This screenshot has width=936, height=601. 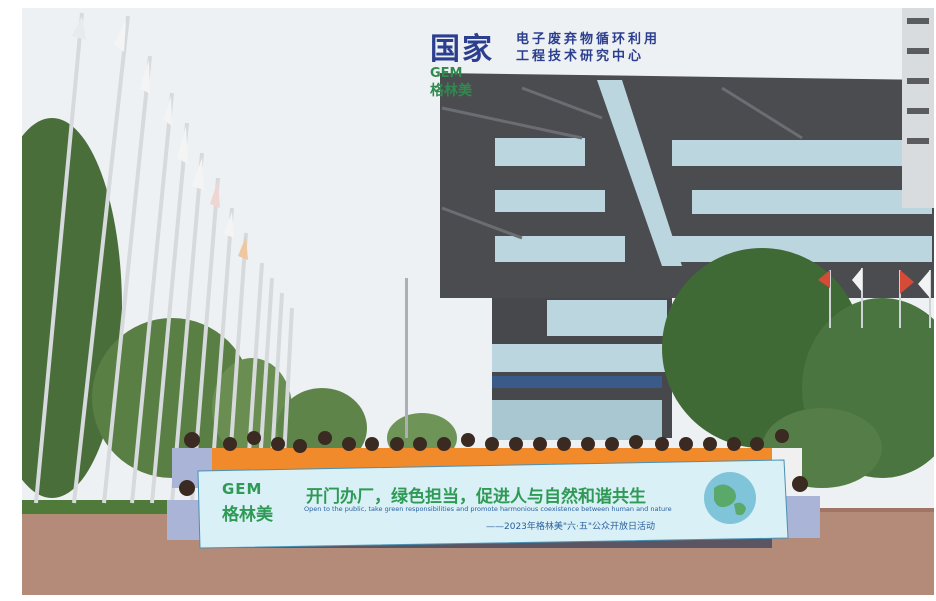 What do you see at coordinates (406, 358) in the screenshot?
I see `light-pole` at bounding box center [406, 358].